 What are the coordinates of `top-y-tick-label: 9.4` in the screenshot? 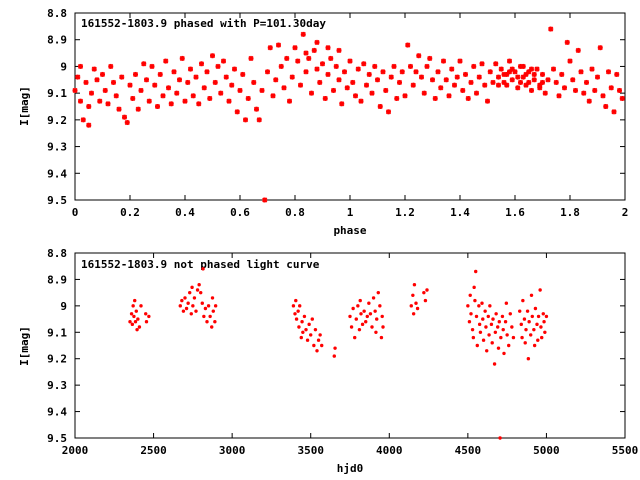 It's located at (57, 173).